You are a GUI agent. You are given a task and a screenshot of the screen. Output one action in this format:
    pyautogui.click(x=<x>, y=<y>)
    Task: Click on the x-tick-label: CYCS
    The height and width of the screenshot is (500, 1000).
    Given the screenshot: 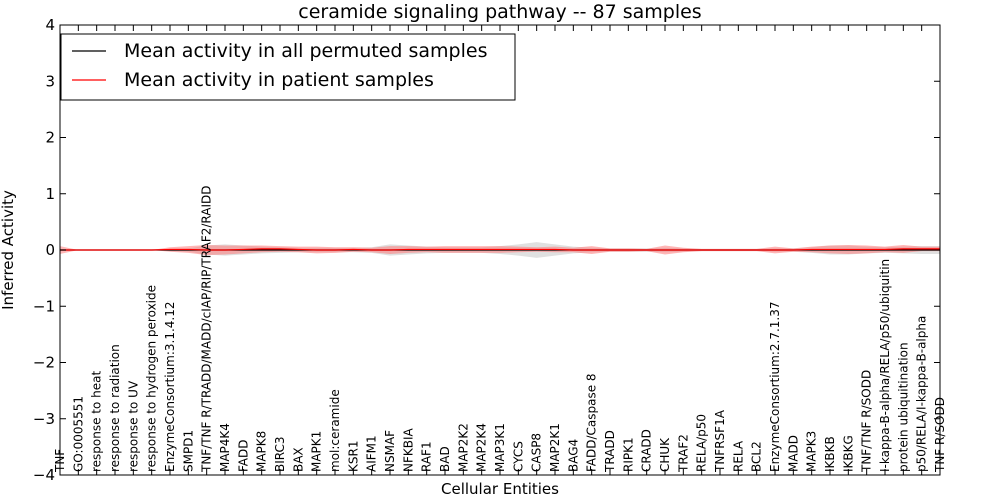 What is the action you would take?
    pyautogui.click(x=518, y=456)
    